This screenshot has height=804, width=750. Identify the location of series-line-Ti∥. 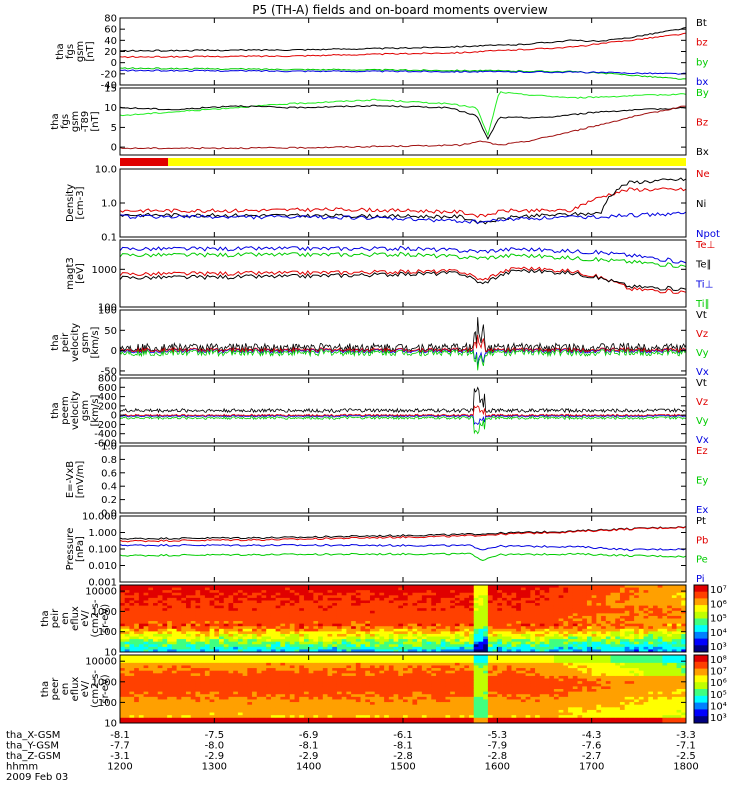
(403, 259).